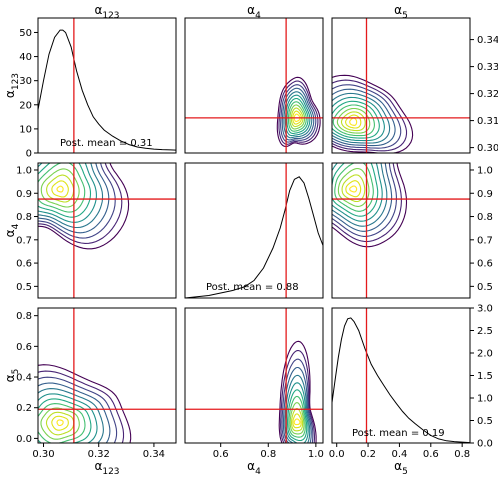 This screenshot has height=477, width=498. I want to click on panel-a5-vs-a5, so click(401, 375).